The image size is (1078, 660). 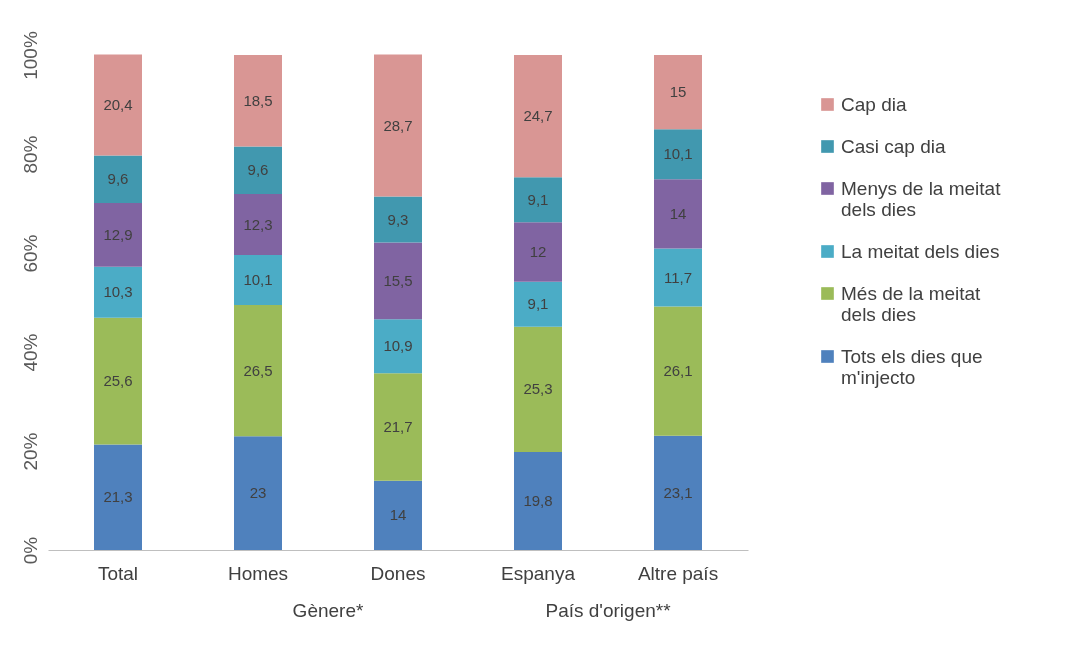 What do you see at coordinates (30, 55) in the screenshot?
I see `y-tick-label: 100%` at bounding box center [30, 55].